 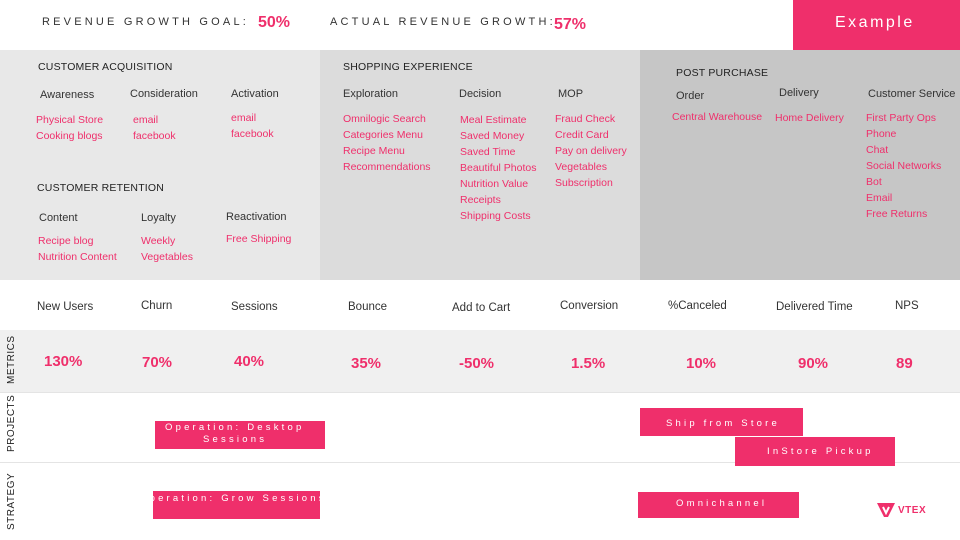 What do you see at coordinates (571, 94) in the screenshot?
I see `col-head-mop: MOP` at bounding box center [571, 94].